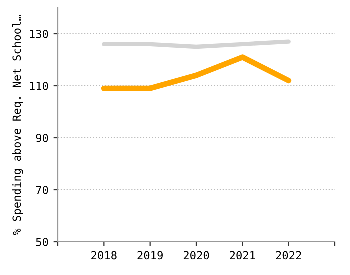 This screenshot has width=350, height=275. I want to click on y-tick-label: 130, so click(39, 34).